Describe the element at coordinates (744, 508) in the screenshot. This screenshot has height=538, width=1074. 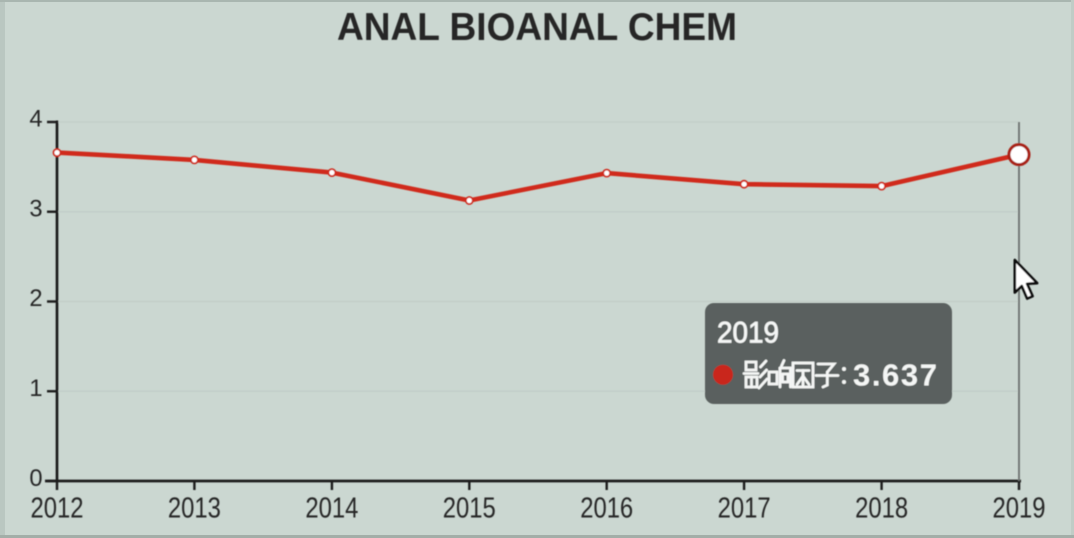
I see `svg-text: 2017` at that location.